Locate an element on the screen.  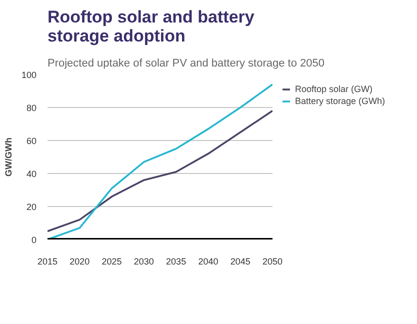
y-tick-label: 0 is located at coordinates (34, 240).